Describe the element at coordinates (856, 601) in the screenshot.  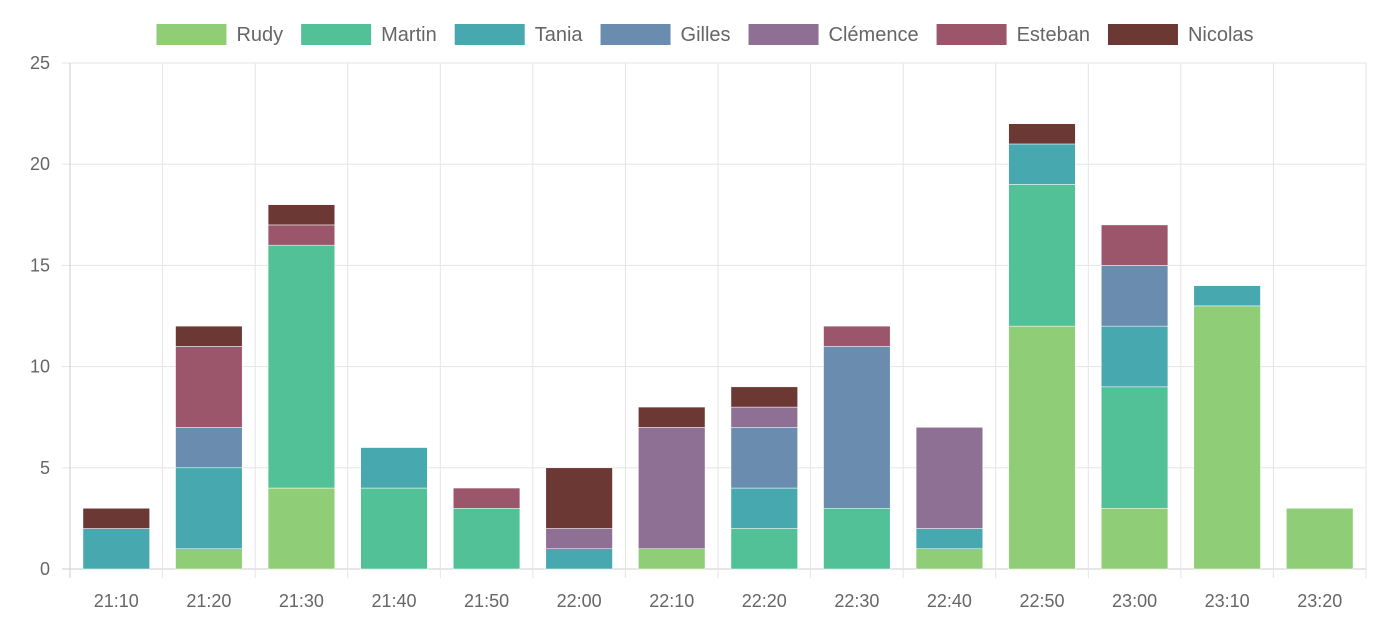
I see `x-tick-label: 22:30` at that location.